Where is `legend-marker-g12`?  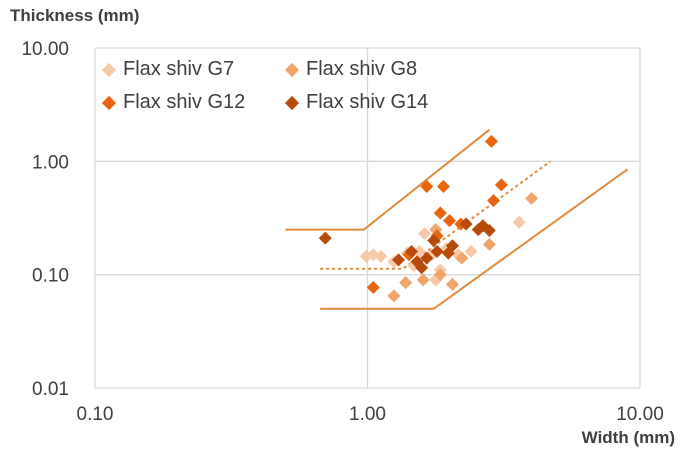 legend-marker-g12 is located at coordinates (109, 102).